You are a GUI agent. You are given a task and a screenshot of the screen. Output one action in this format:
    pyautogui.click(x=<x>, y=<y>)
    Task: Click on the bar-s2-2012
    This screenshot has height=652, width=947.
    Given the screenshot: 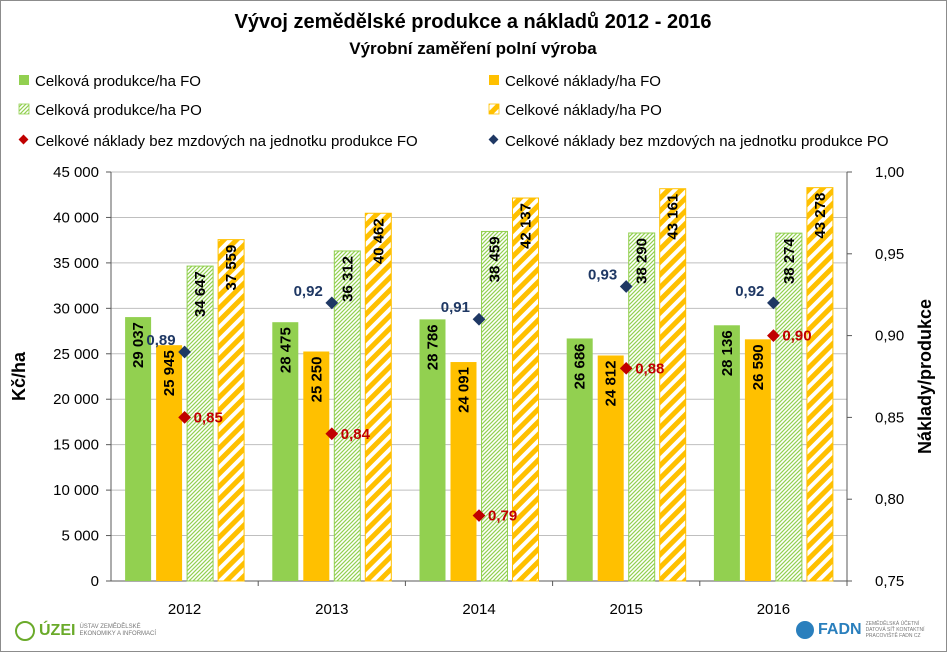 What is the action you would take?
    pyautogui.click(x=169, y=463)
    